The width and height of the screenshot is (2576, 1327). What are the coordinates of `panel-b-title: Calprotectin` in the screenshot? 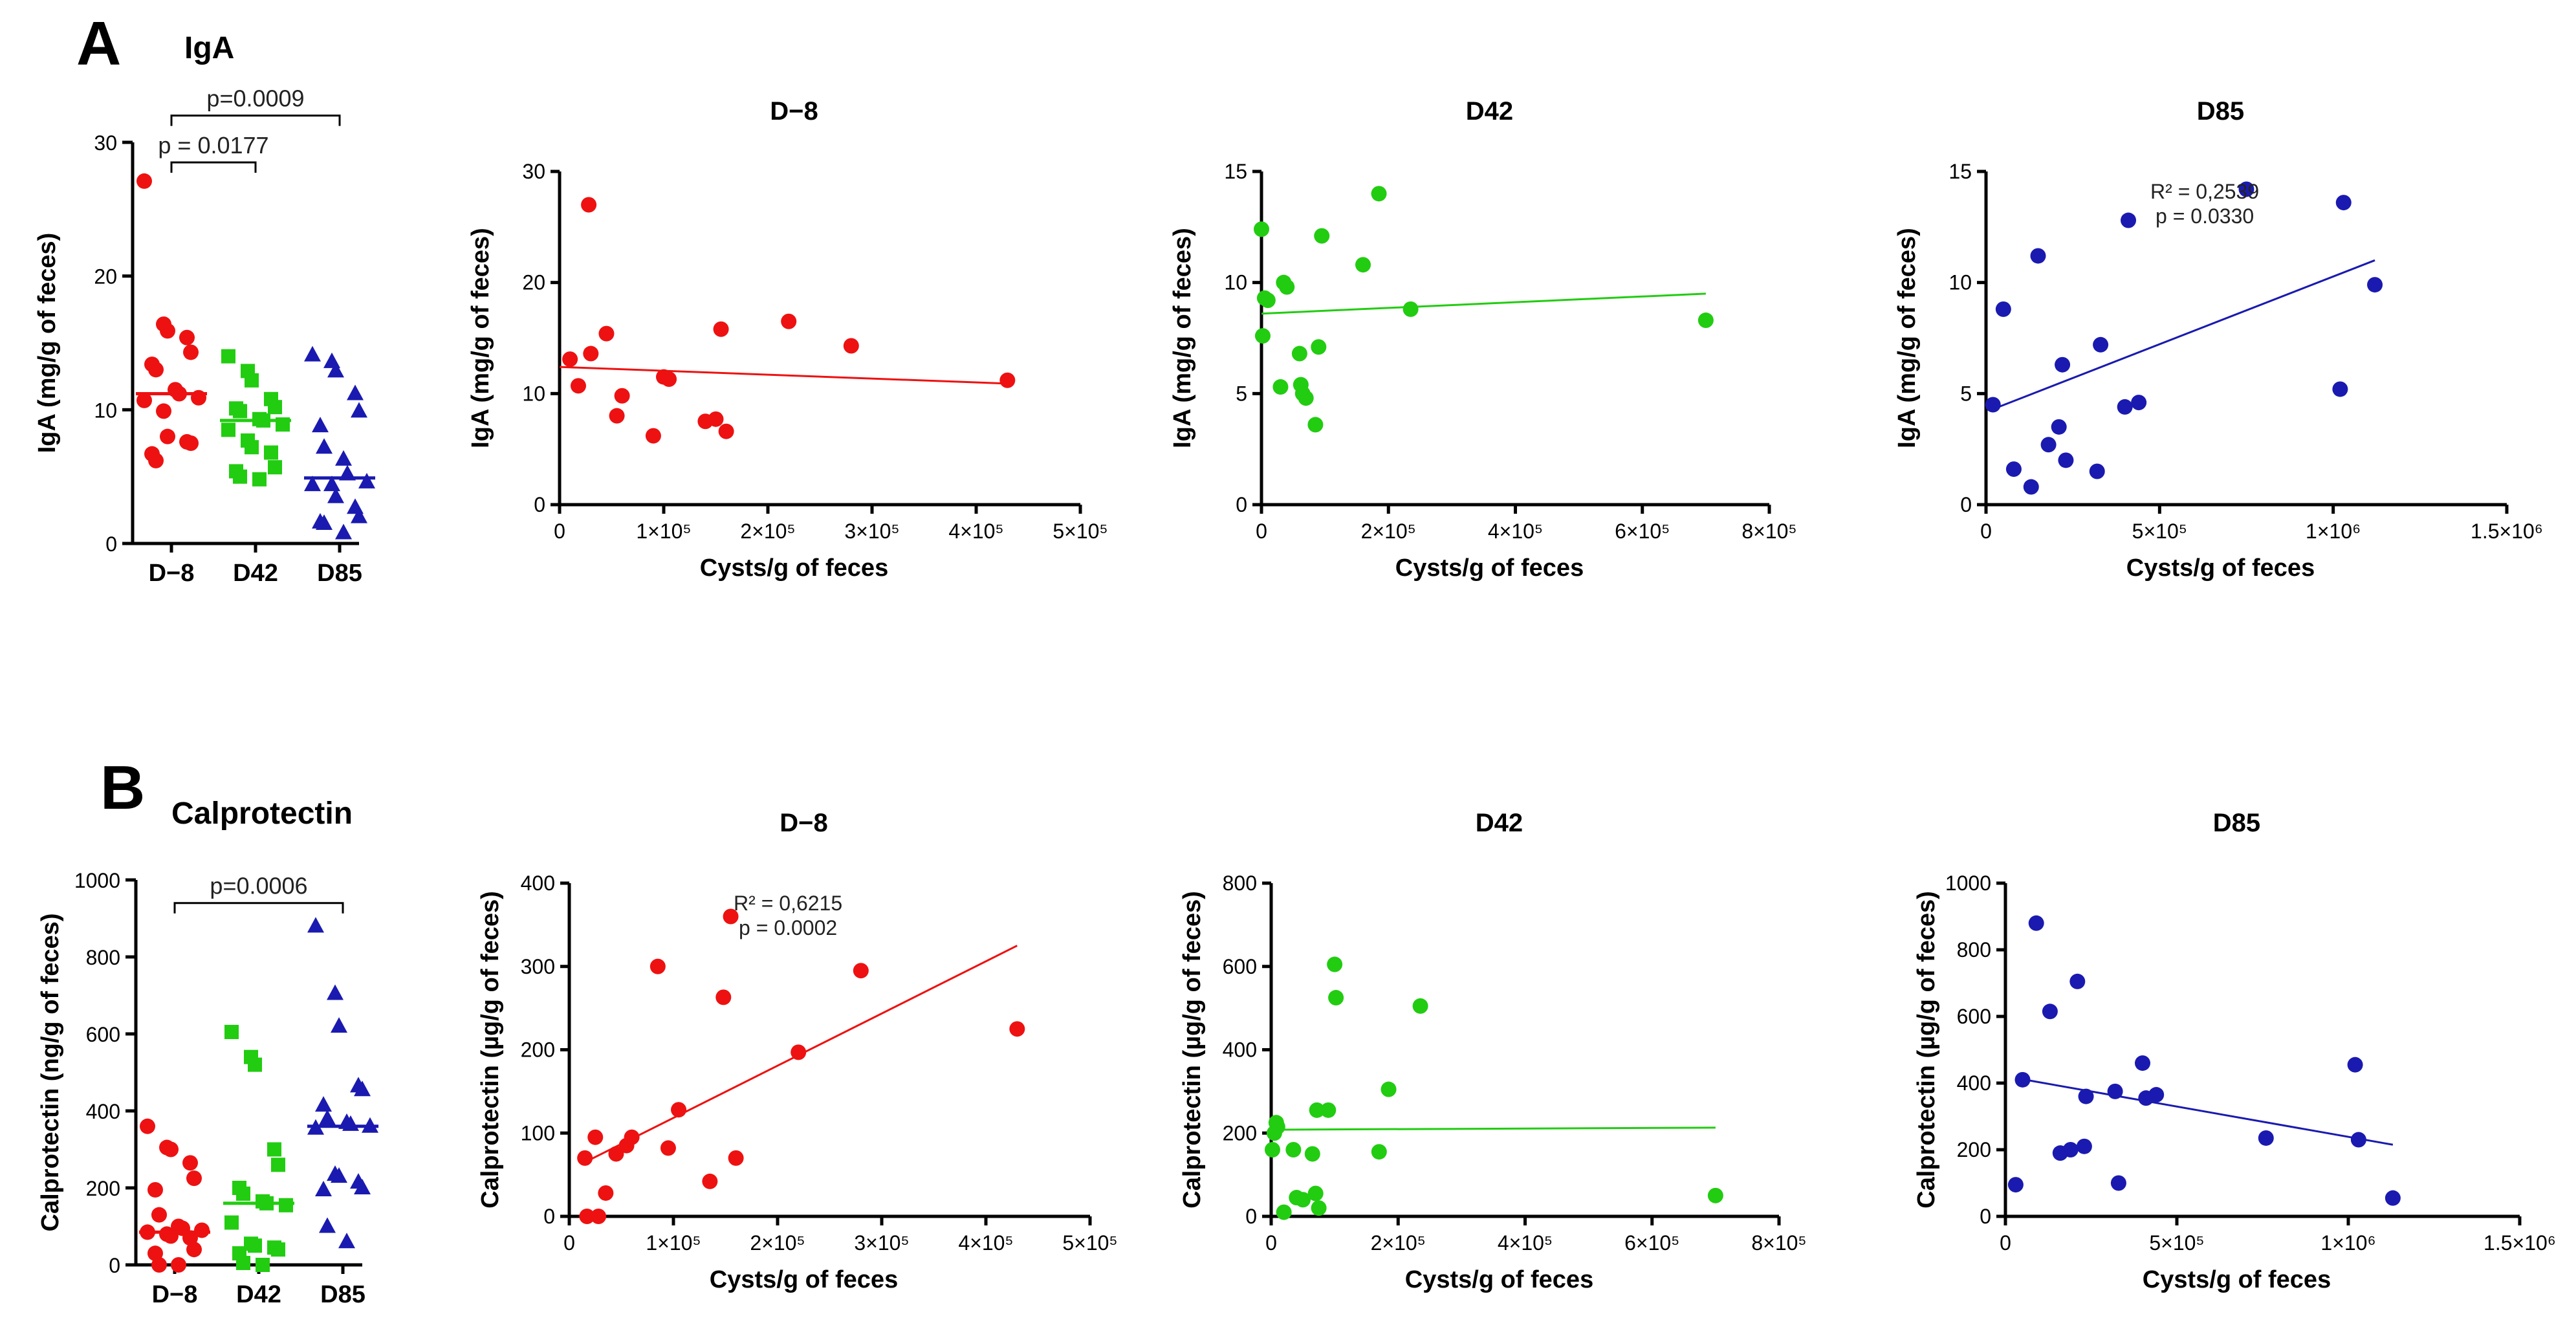 It's located at (262, 813).